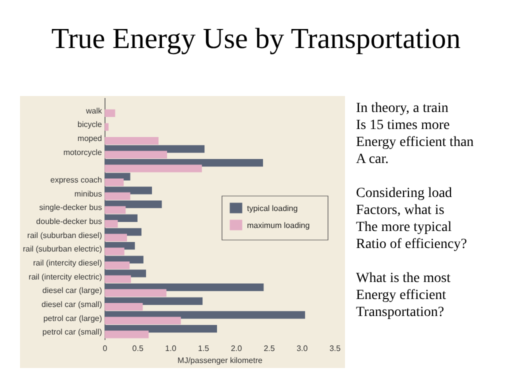 The width and height of the screenshot is (512, 384). Describe the element at coordinates (90, 125) in the screenshot. I see `y-tick-label: bicycle` at that location.